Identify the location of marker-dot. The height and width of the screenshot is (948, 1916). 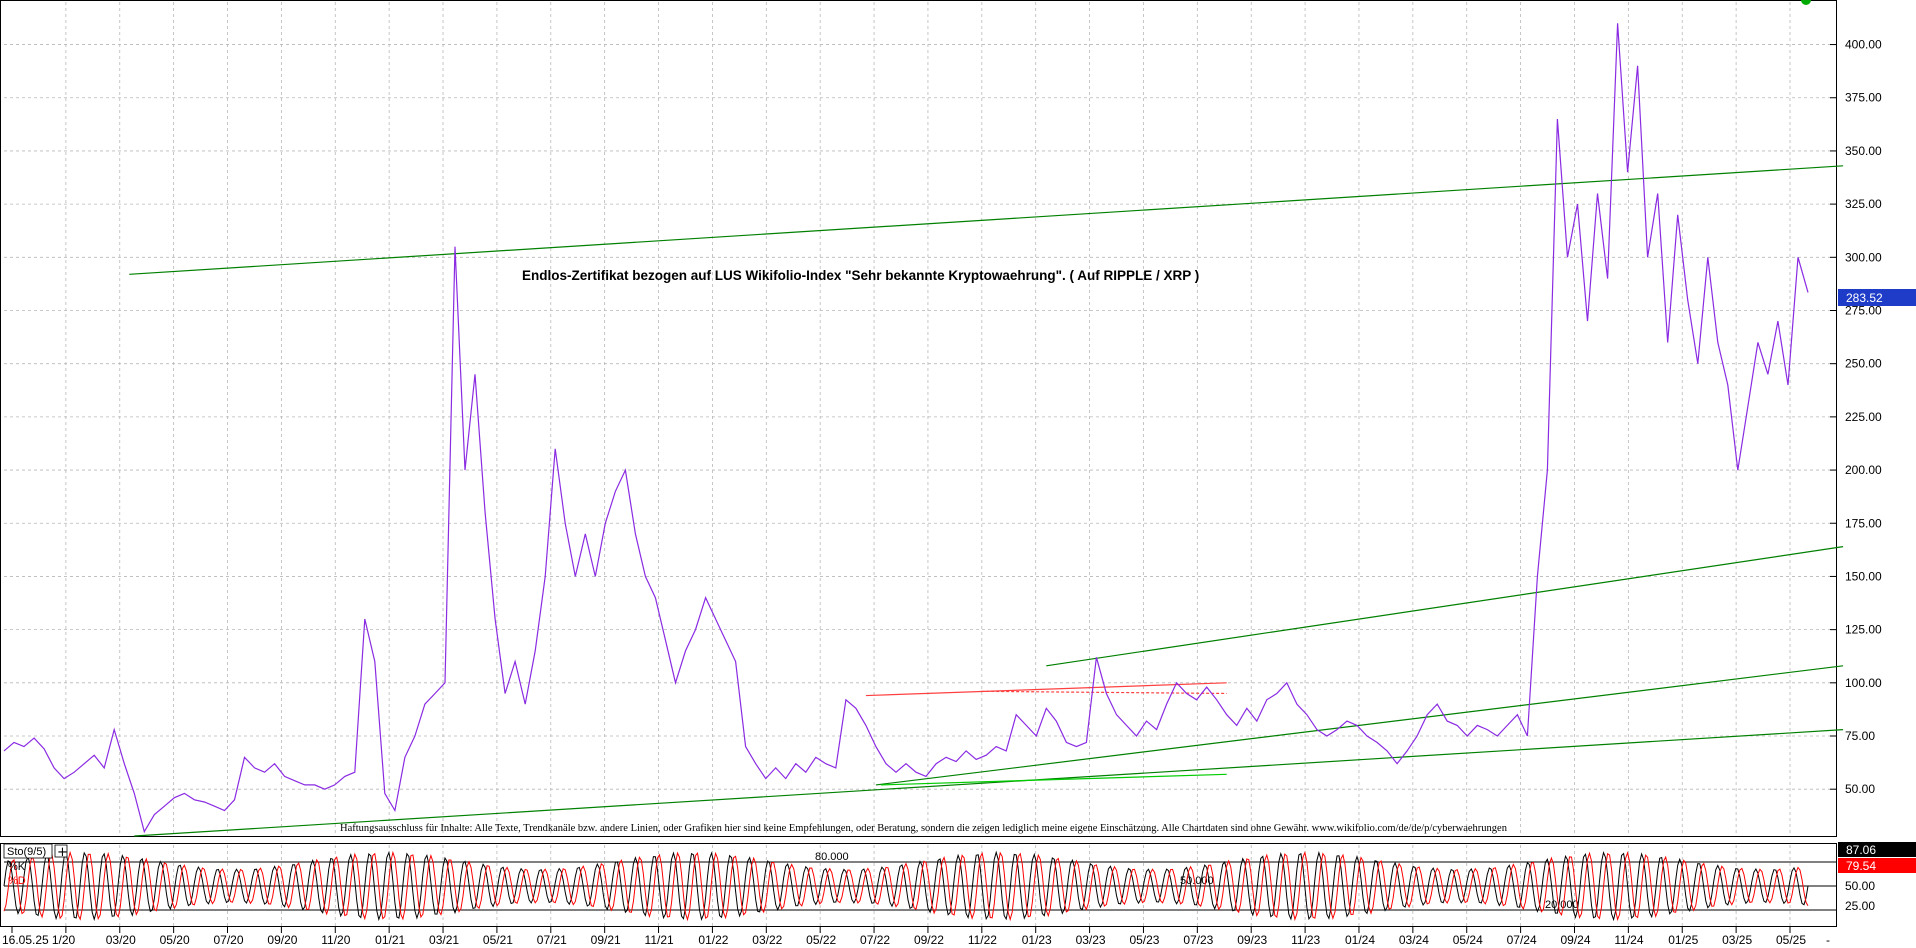
(1806, 2).